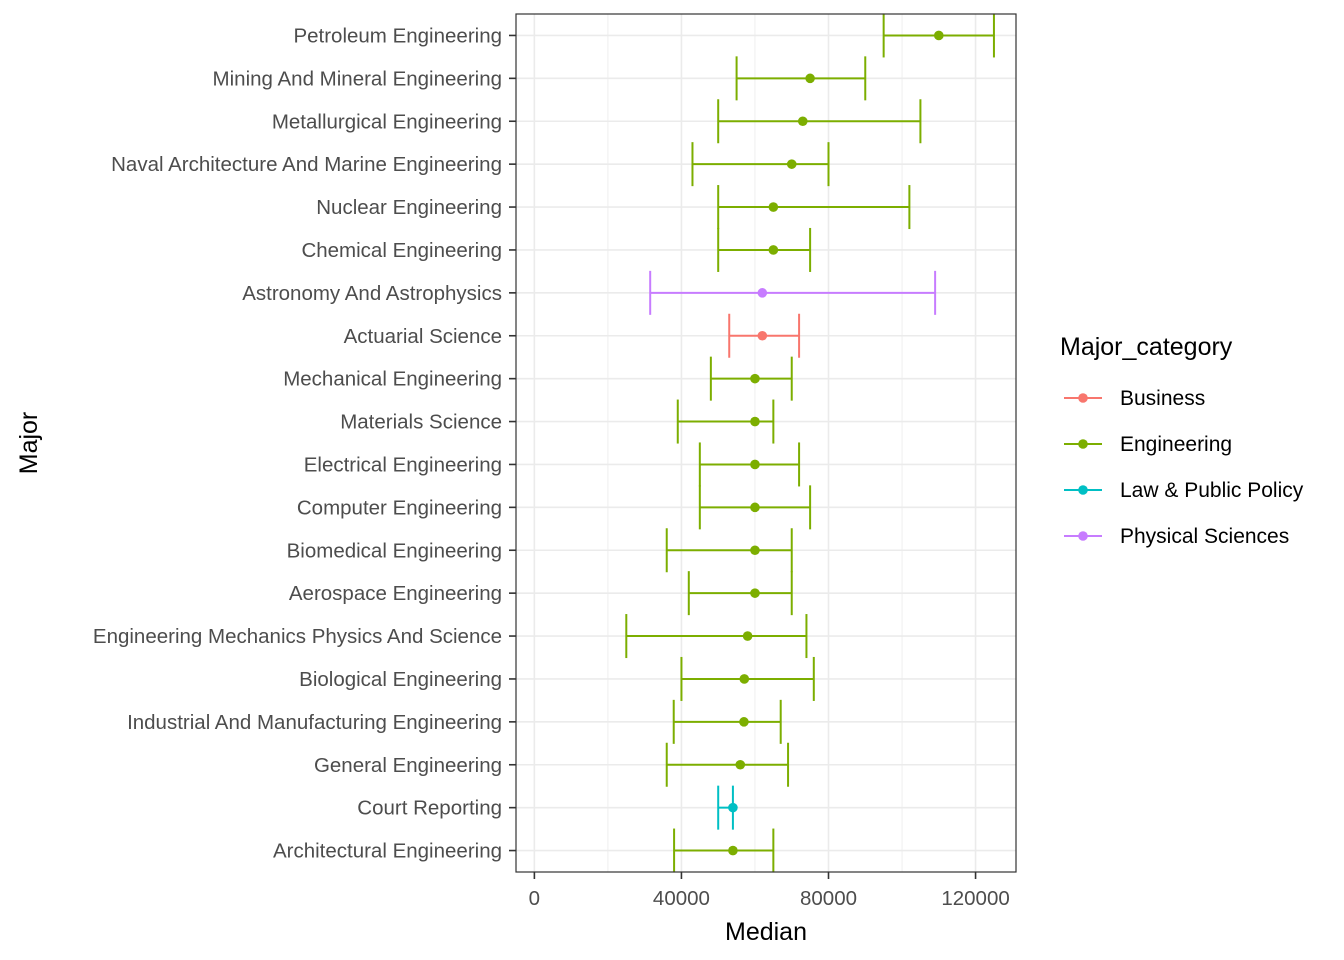 This screenshot has width=1344, height=960. What do you see at coordinates (397, 35) in the screenshot?
I see `y-tick-label: Petroleum Engineering` at bounding box center [397, 35].